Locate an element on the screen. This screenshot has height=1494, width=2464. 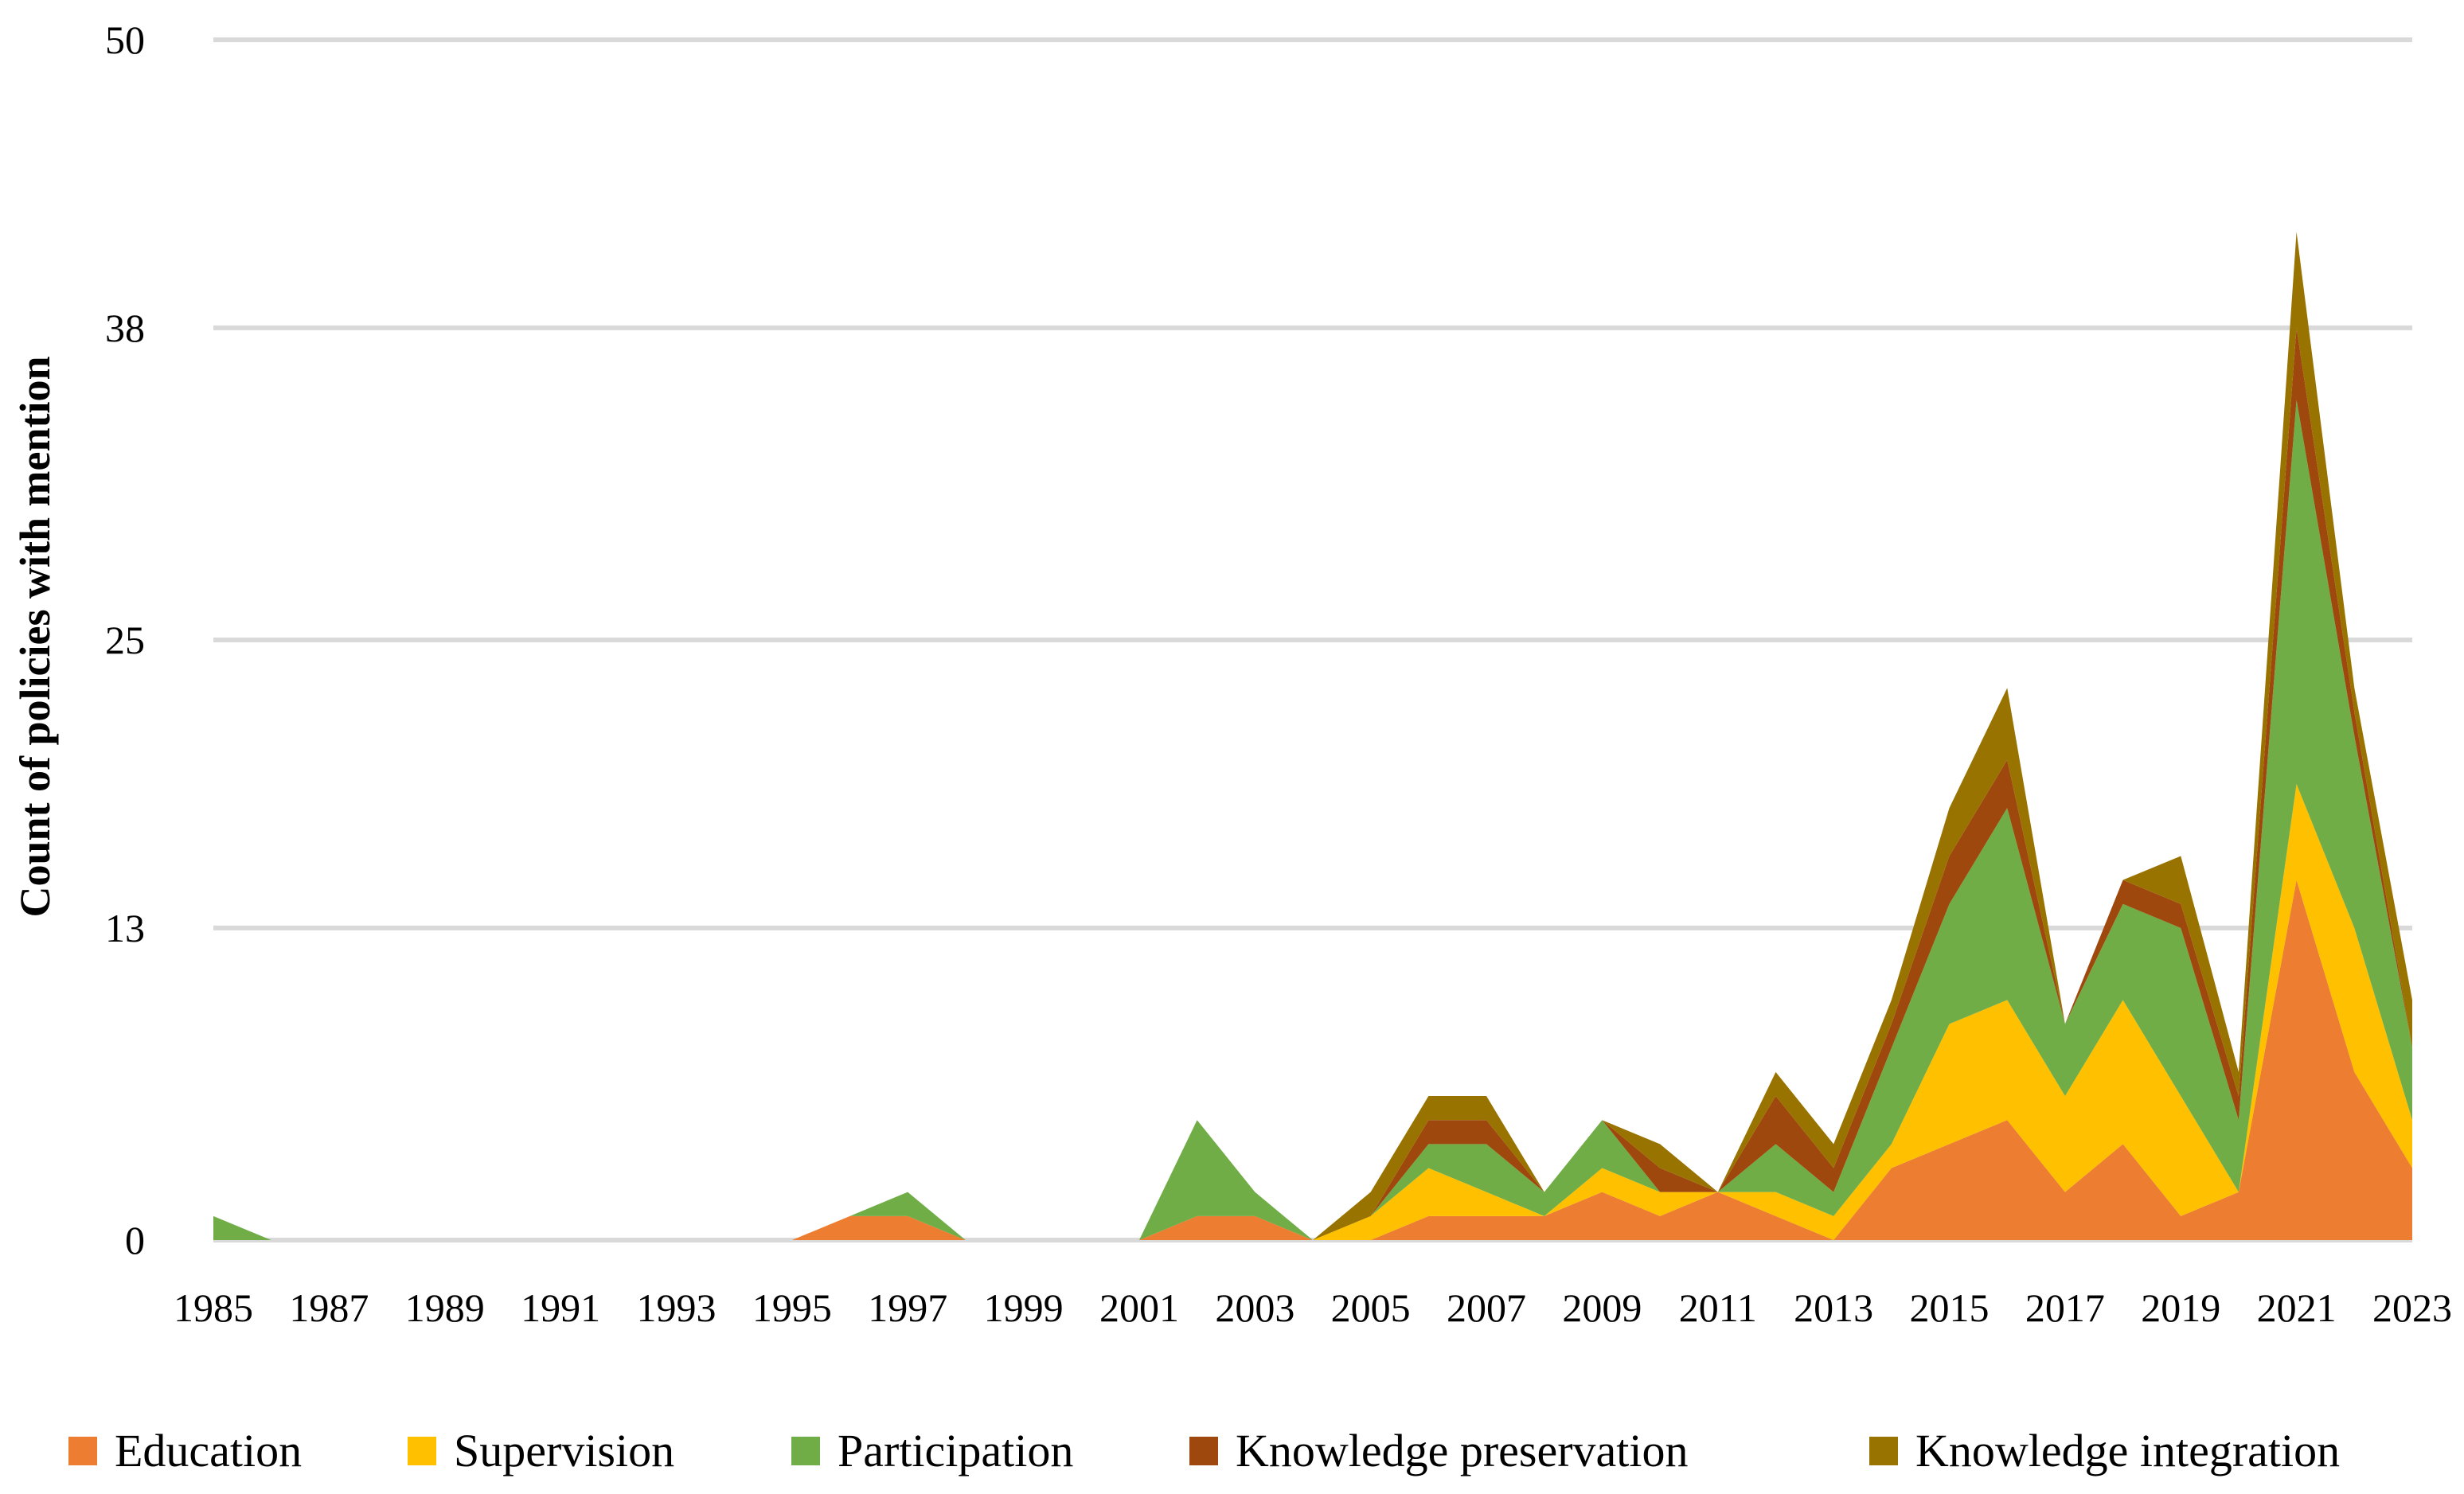
x-tick-label: 1987 is located at coordinates (329, 1307).